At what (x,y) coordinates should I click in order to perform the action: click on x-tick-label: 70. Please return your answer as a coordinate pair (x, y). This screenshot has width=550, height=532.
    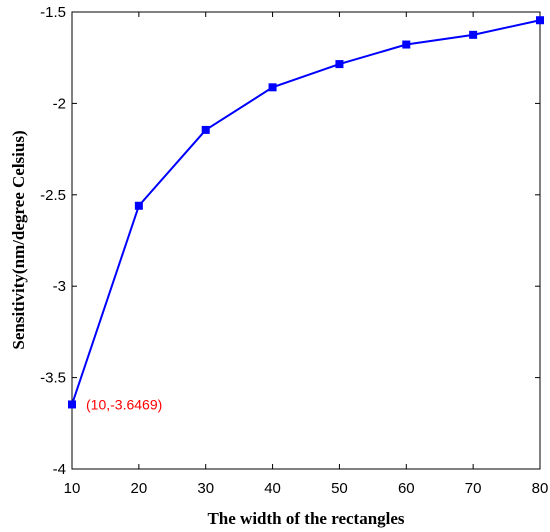
    Looking at the image, I should click on (473, 488).